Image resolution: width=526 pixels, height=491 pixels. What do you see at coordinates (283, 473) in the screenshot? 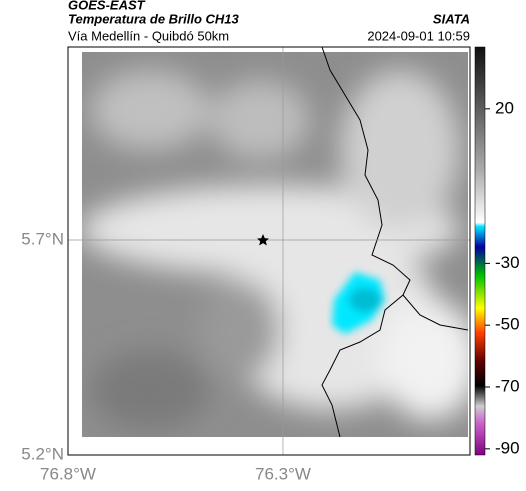
I see `x-tick-label: 76.3°W` at bounding box center [283, 473].